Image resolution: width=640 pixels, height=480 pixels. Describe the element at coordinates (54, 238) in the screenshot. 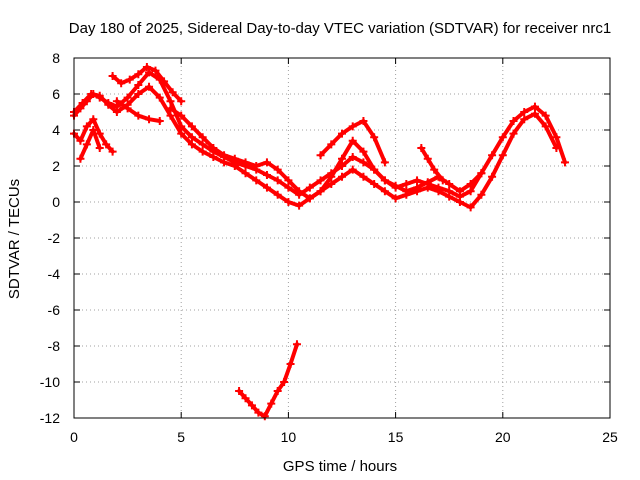

I see `y-tick-label: -2` at that location.